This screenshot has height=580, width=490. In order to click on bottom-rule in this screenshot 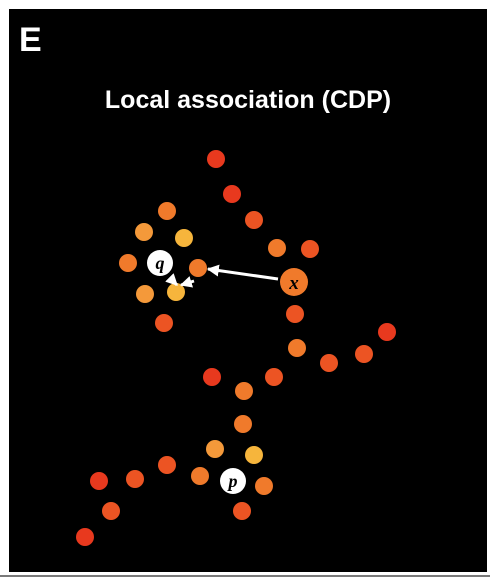, I will do `click(245, 576)`.